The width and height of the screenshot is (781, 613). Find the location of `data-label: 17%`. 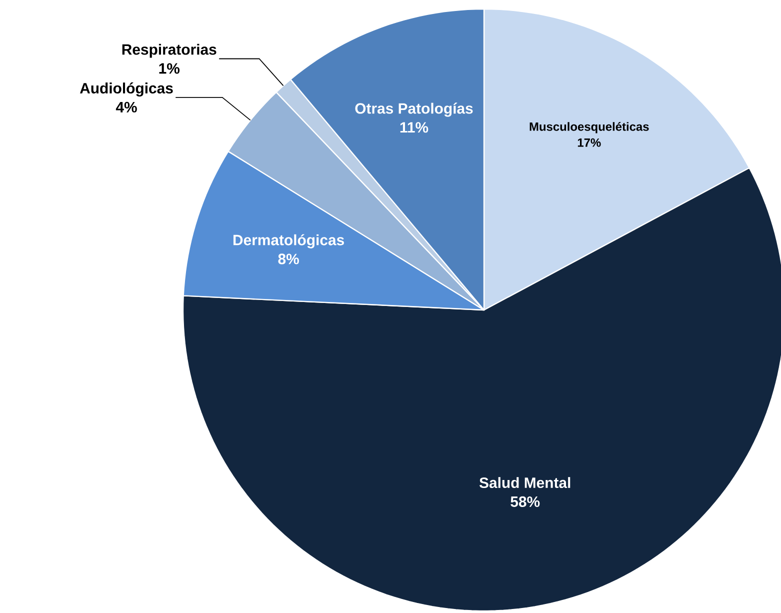

data-label: 17% is located at coordinates (589, 142).